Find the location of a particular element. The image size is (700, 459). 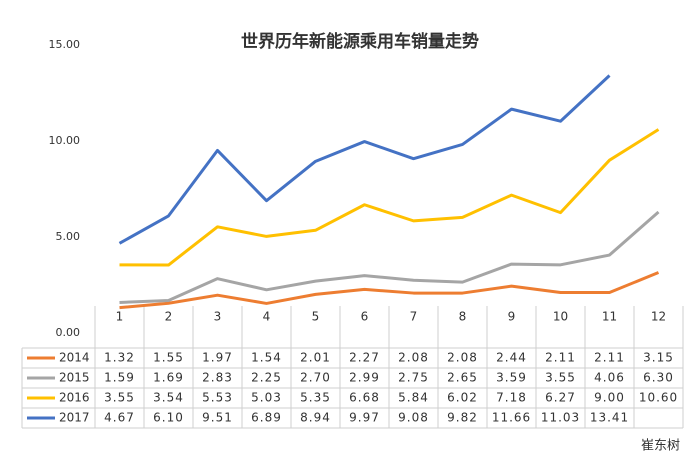

table-cell: 11.03 is located at coordinates (560, 418).